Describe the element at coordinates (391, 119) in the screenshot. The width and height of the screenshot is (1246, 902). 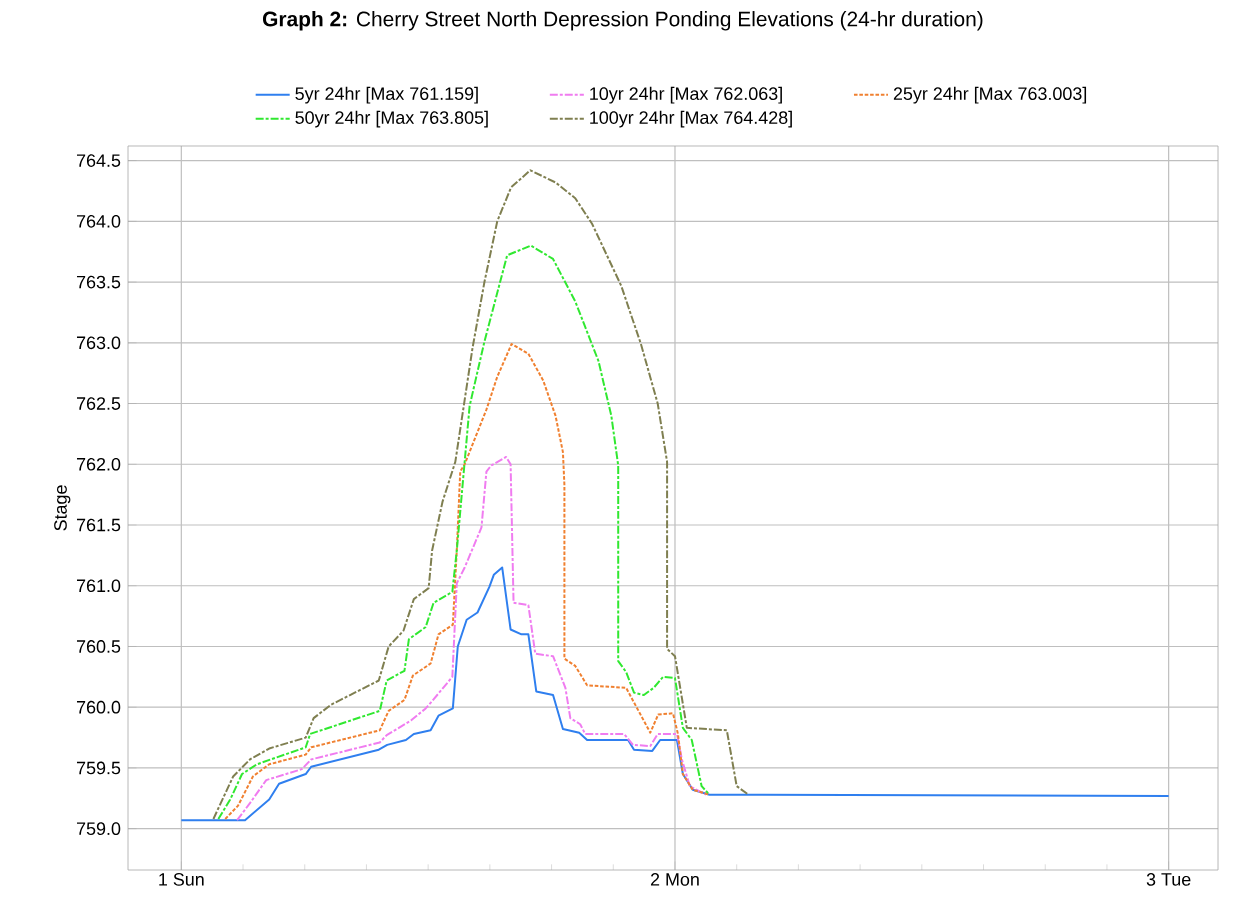
I see `legend-label: 50yr 24hr [Max 763.805]` at that location.